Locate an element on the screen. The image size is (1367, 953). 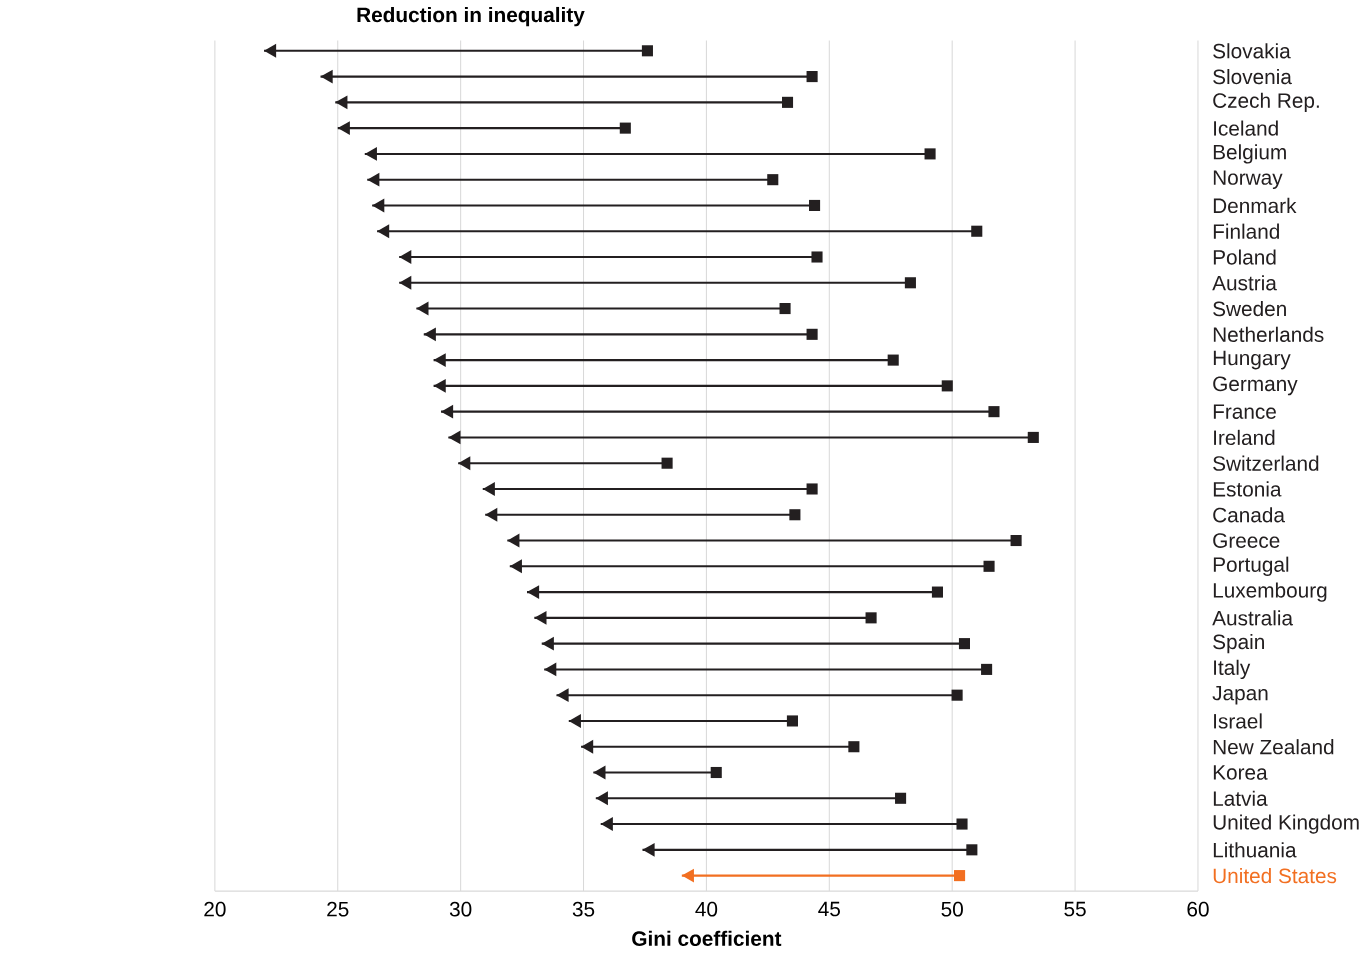
y-tick-label: Australia is located at coordinates (1253, 618).